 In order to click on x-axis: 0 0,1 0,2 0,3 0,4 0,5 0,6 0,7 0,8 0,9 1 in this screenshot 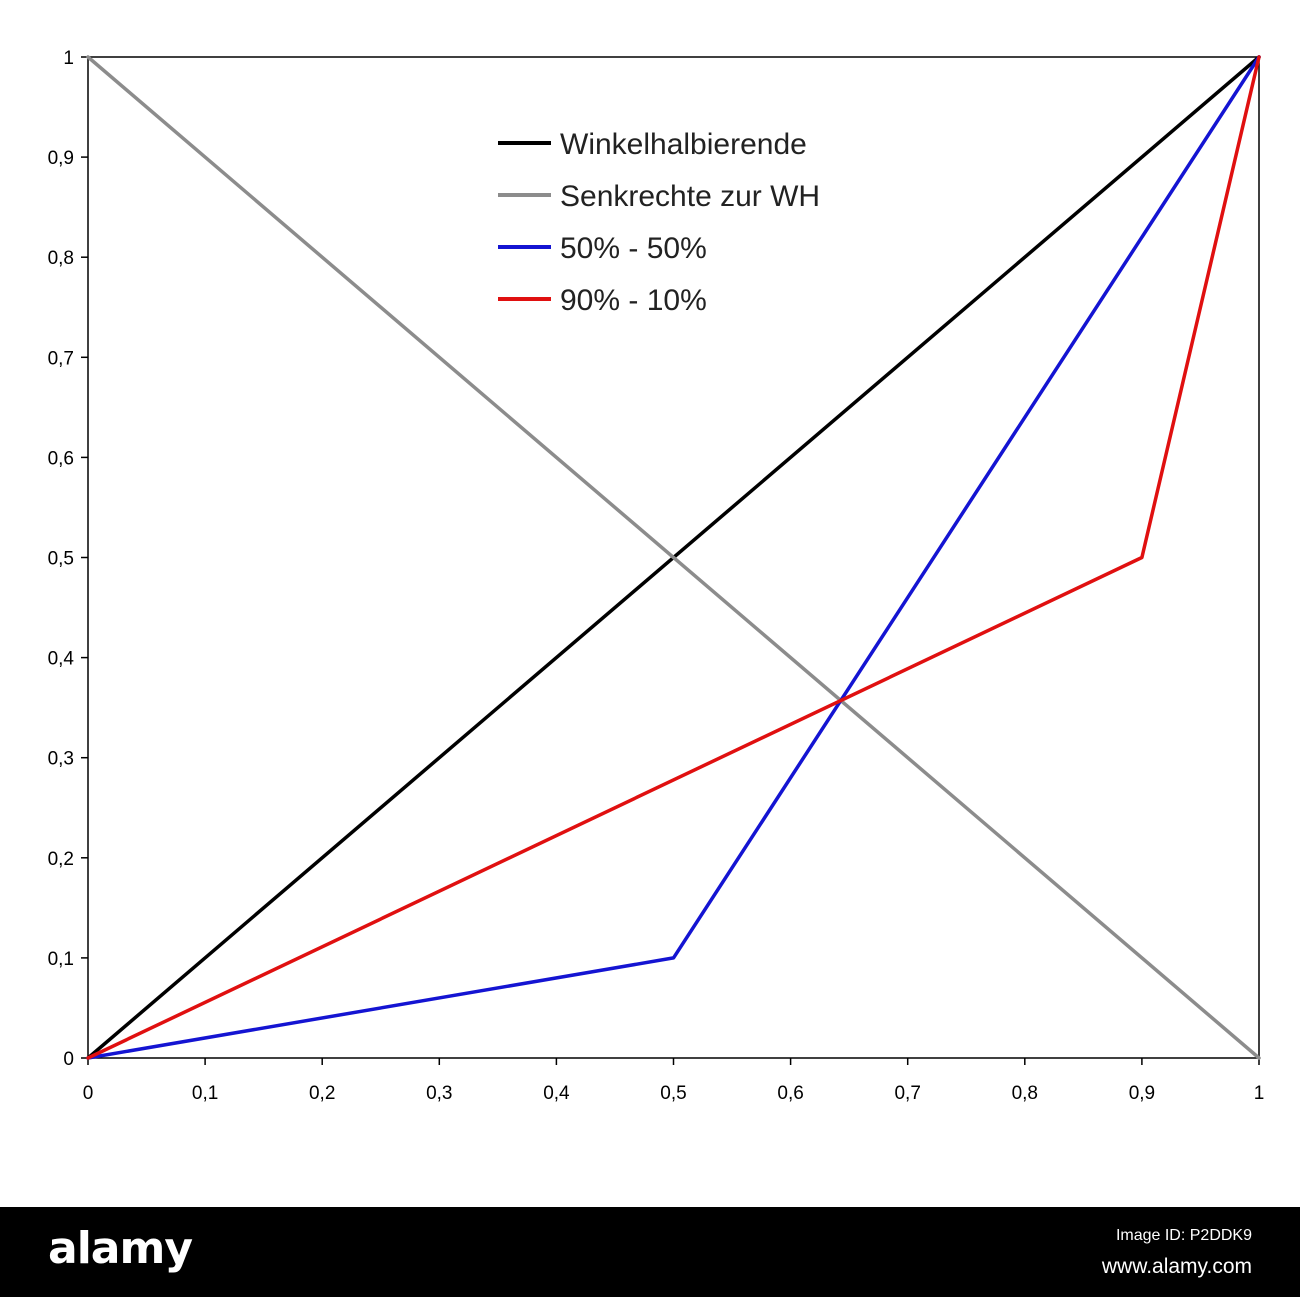, I will do `click(674, 1081)`.